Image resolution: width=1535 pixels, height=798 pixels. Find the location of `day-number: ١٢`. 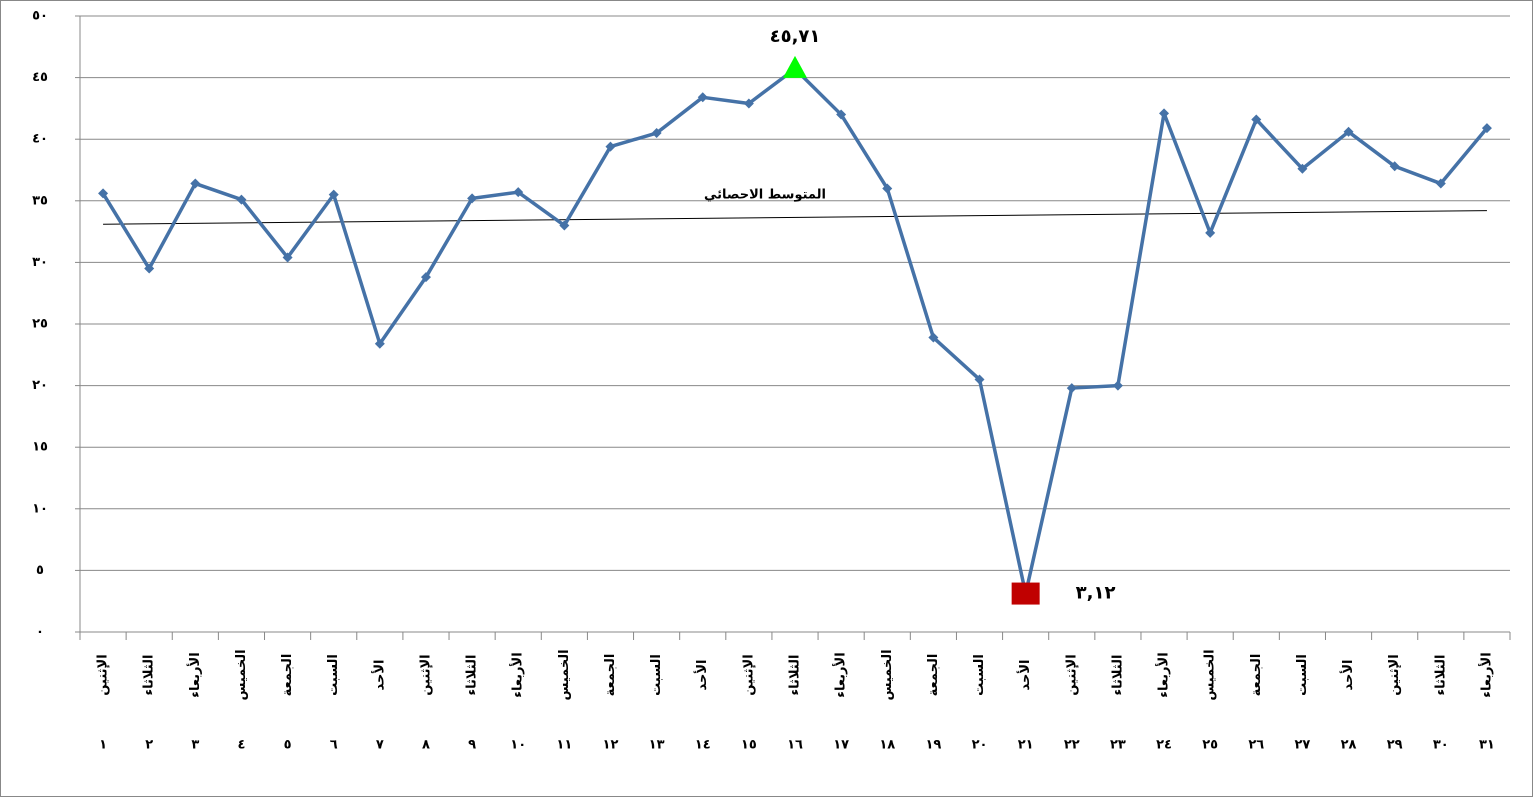

day-number: ١٢ is located at coordinates (611, 745).